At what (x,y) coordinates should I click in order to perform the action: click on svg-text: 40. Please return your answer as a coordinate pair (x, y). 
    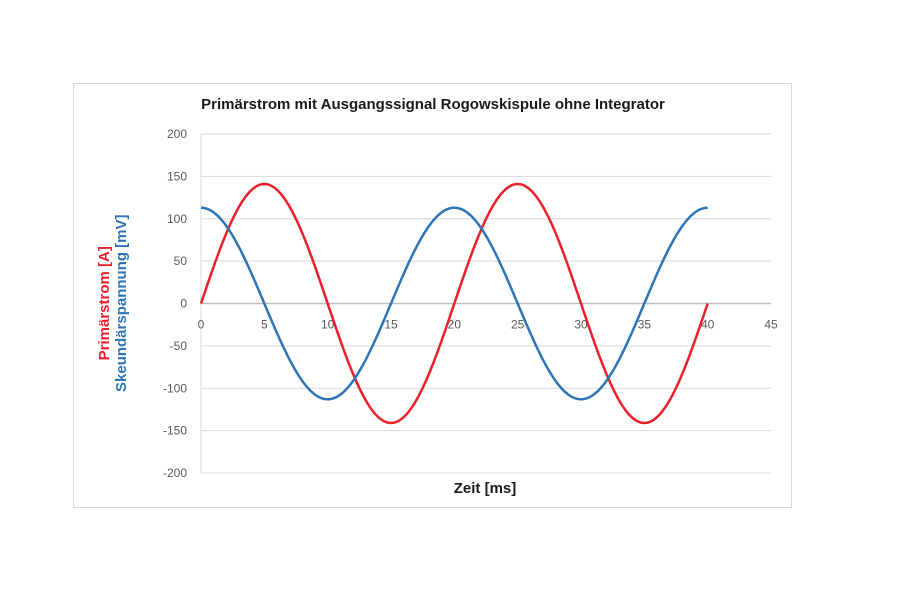
    Looking at the image, I should click on (708, 325).